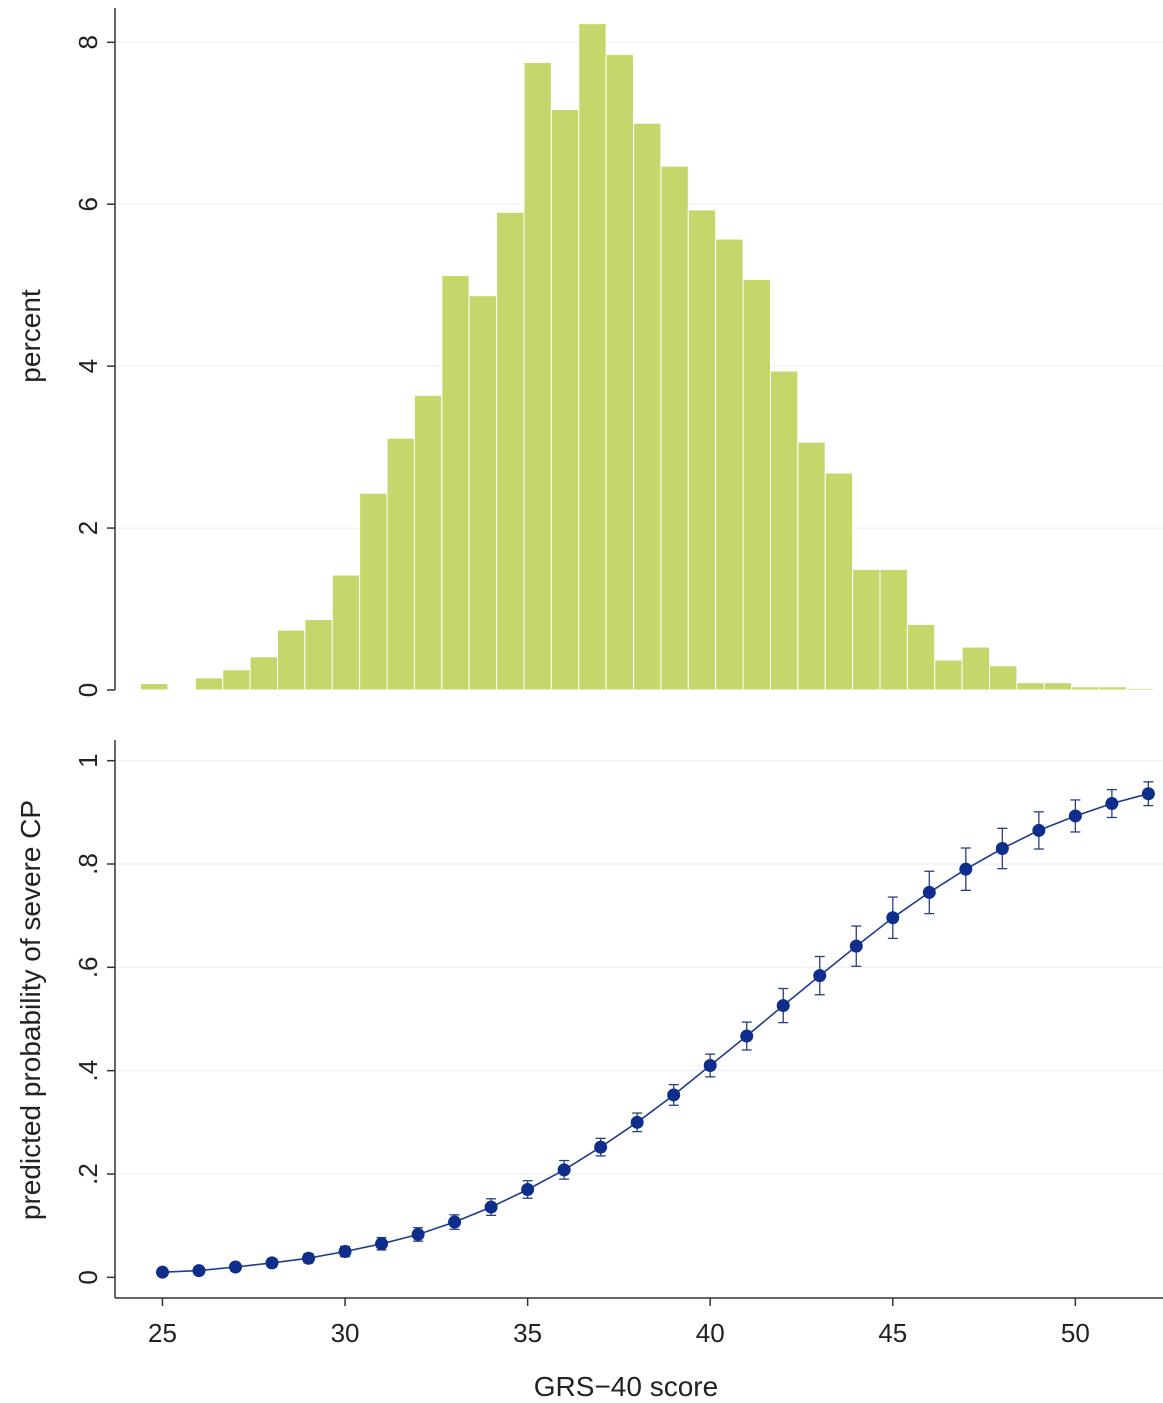  I want to click on histogram-y-tick-label: 2, so click(88, 528).